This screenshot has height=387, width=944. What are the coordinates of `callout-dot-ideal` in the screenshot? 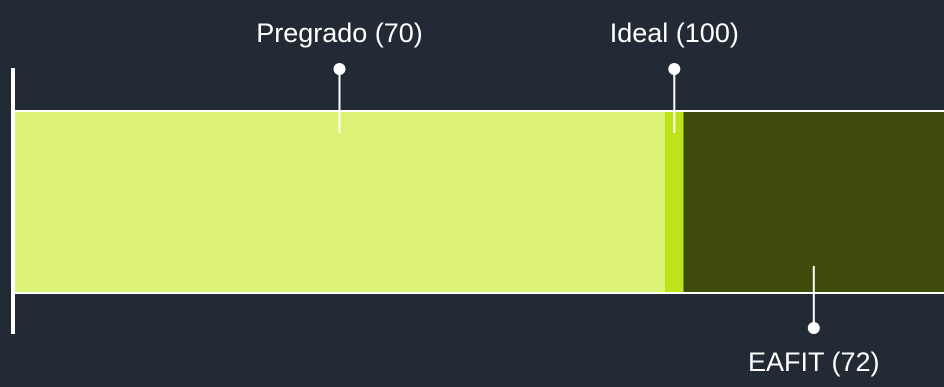 It's located at (674, 69).